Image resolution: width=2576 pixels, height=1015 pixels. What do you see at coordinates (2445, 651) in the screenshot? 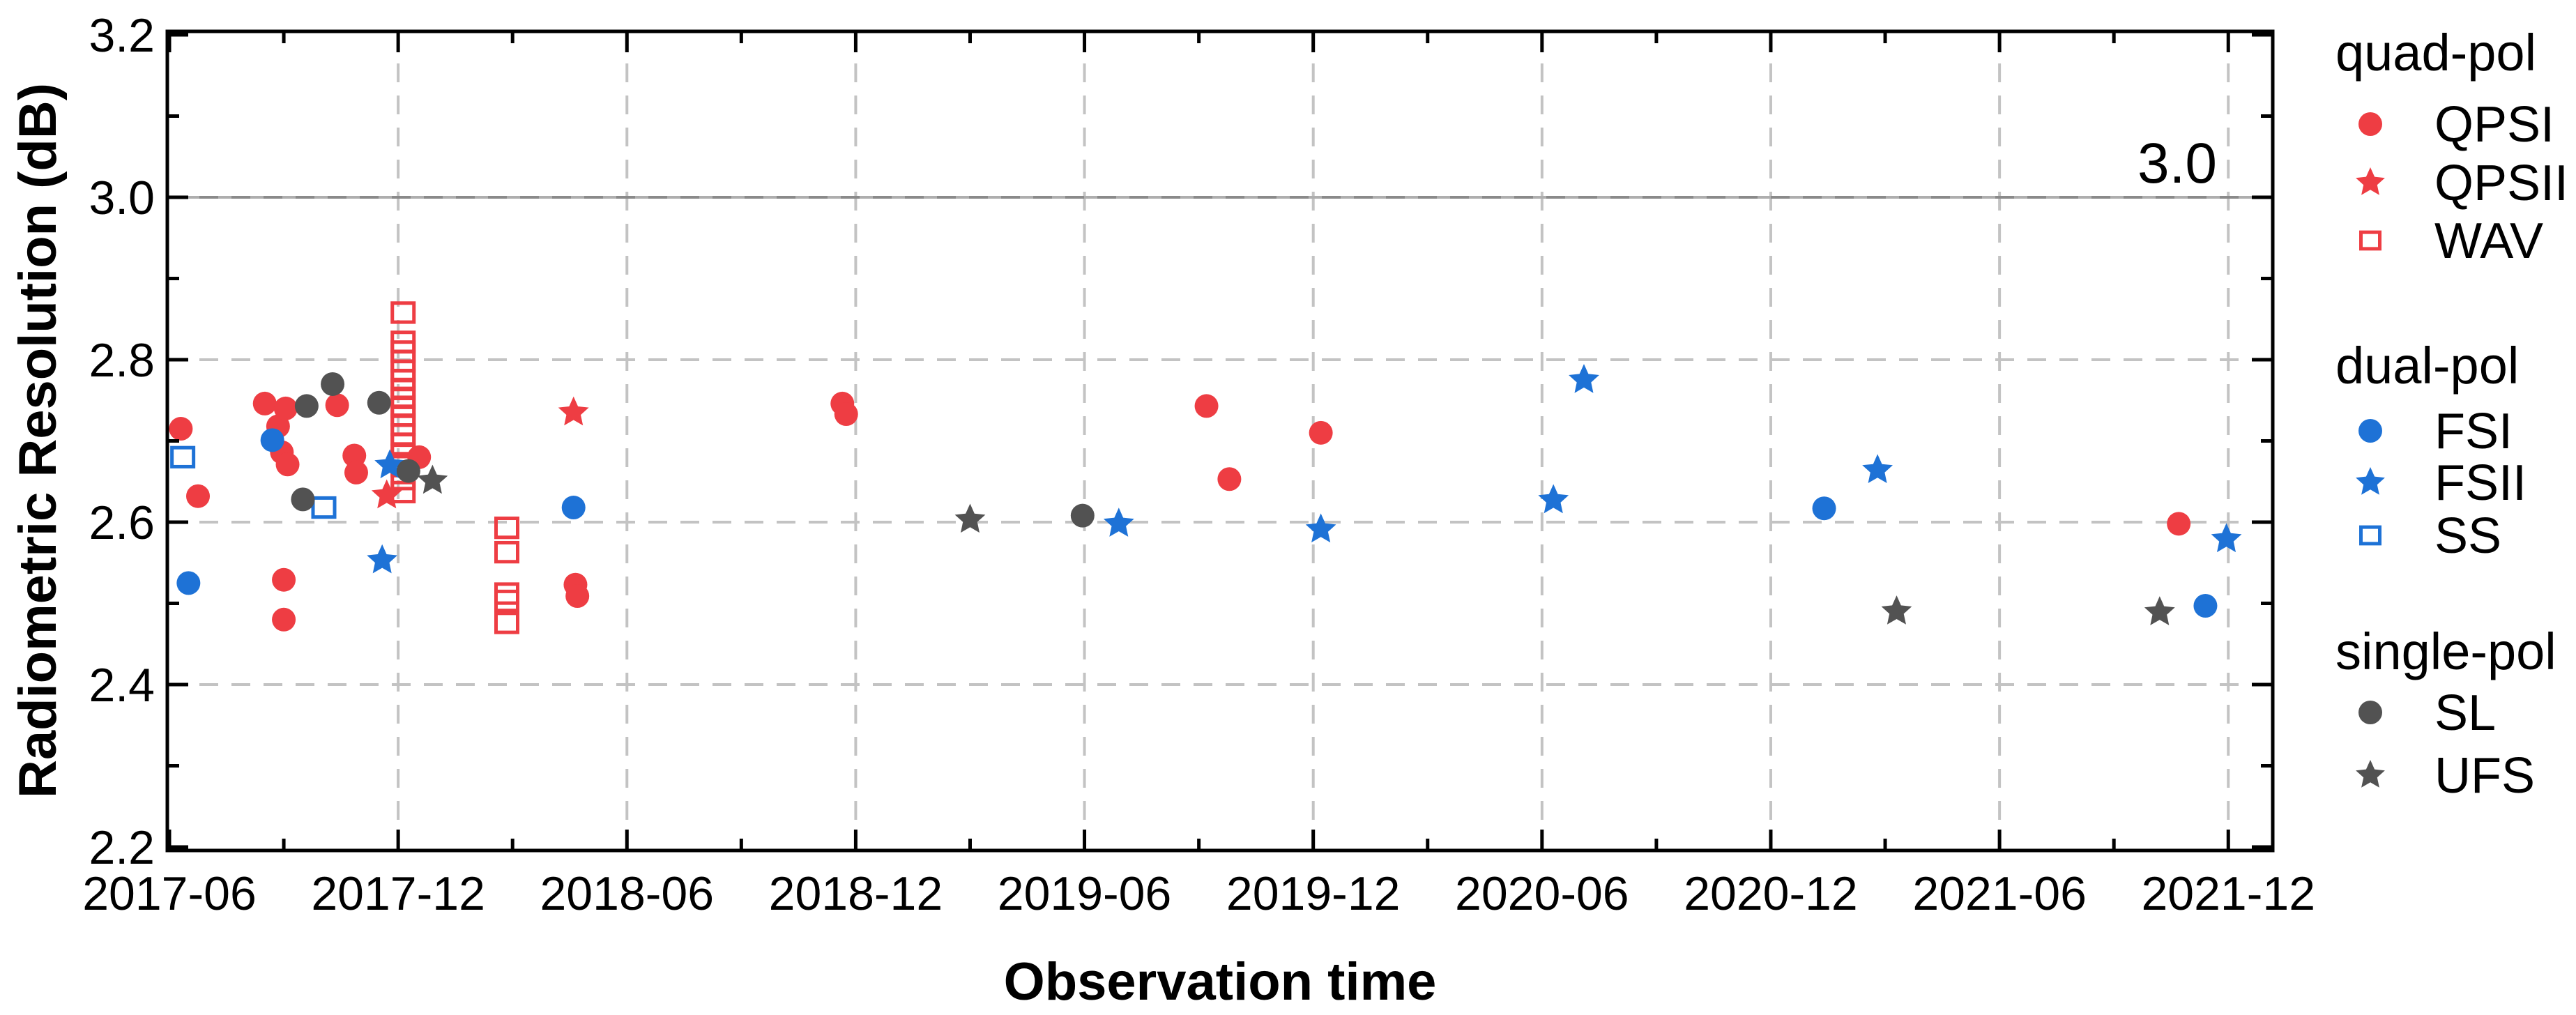
I see `legend-group-header: single-pol` at bounding box center [2445, 651].